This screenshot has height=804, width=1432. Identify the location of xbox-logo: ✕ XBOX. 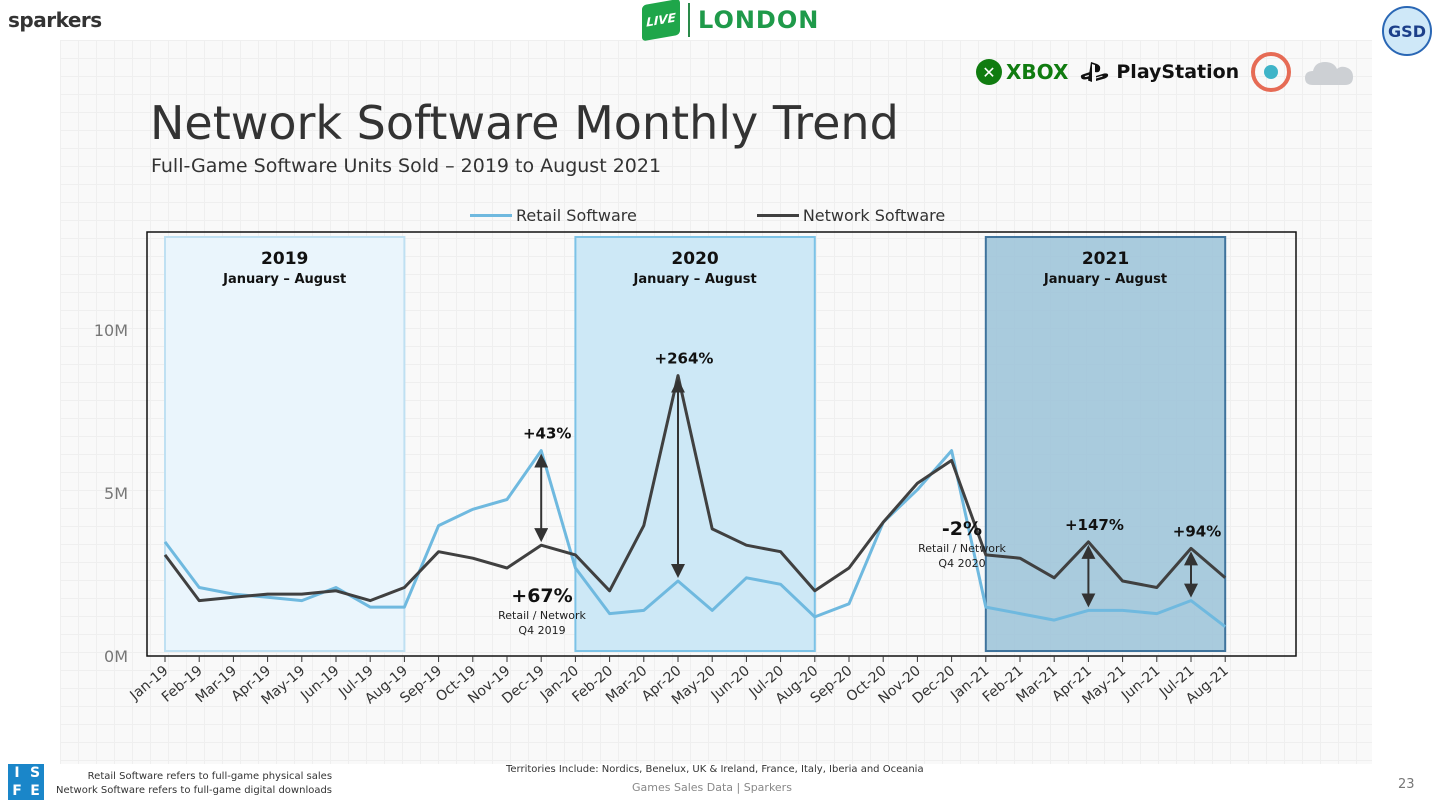
(1022, 72).